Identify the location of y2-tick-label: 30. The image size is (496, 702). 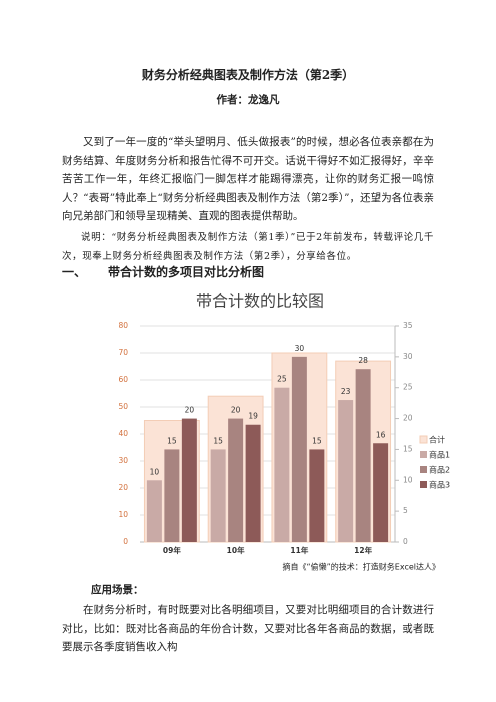
(408, 356).